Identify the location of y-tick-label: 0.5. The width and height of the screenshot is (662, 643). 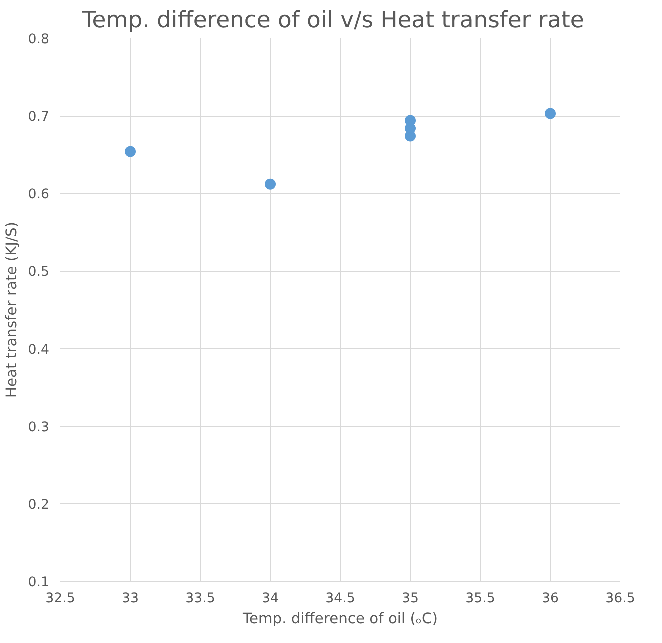
(39, 272).